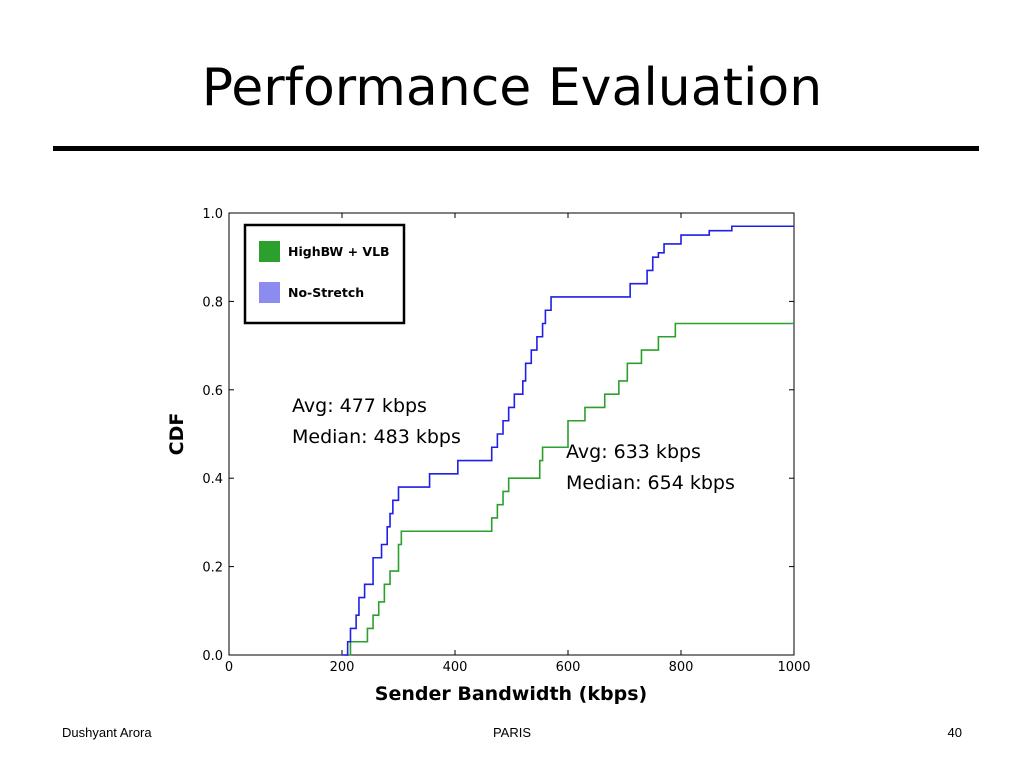  What do you see at coordinates (212, 479) in the screenshot?
I see `y-tick-label: 0.4` at bounding box center [212, 479].